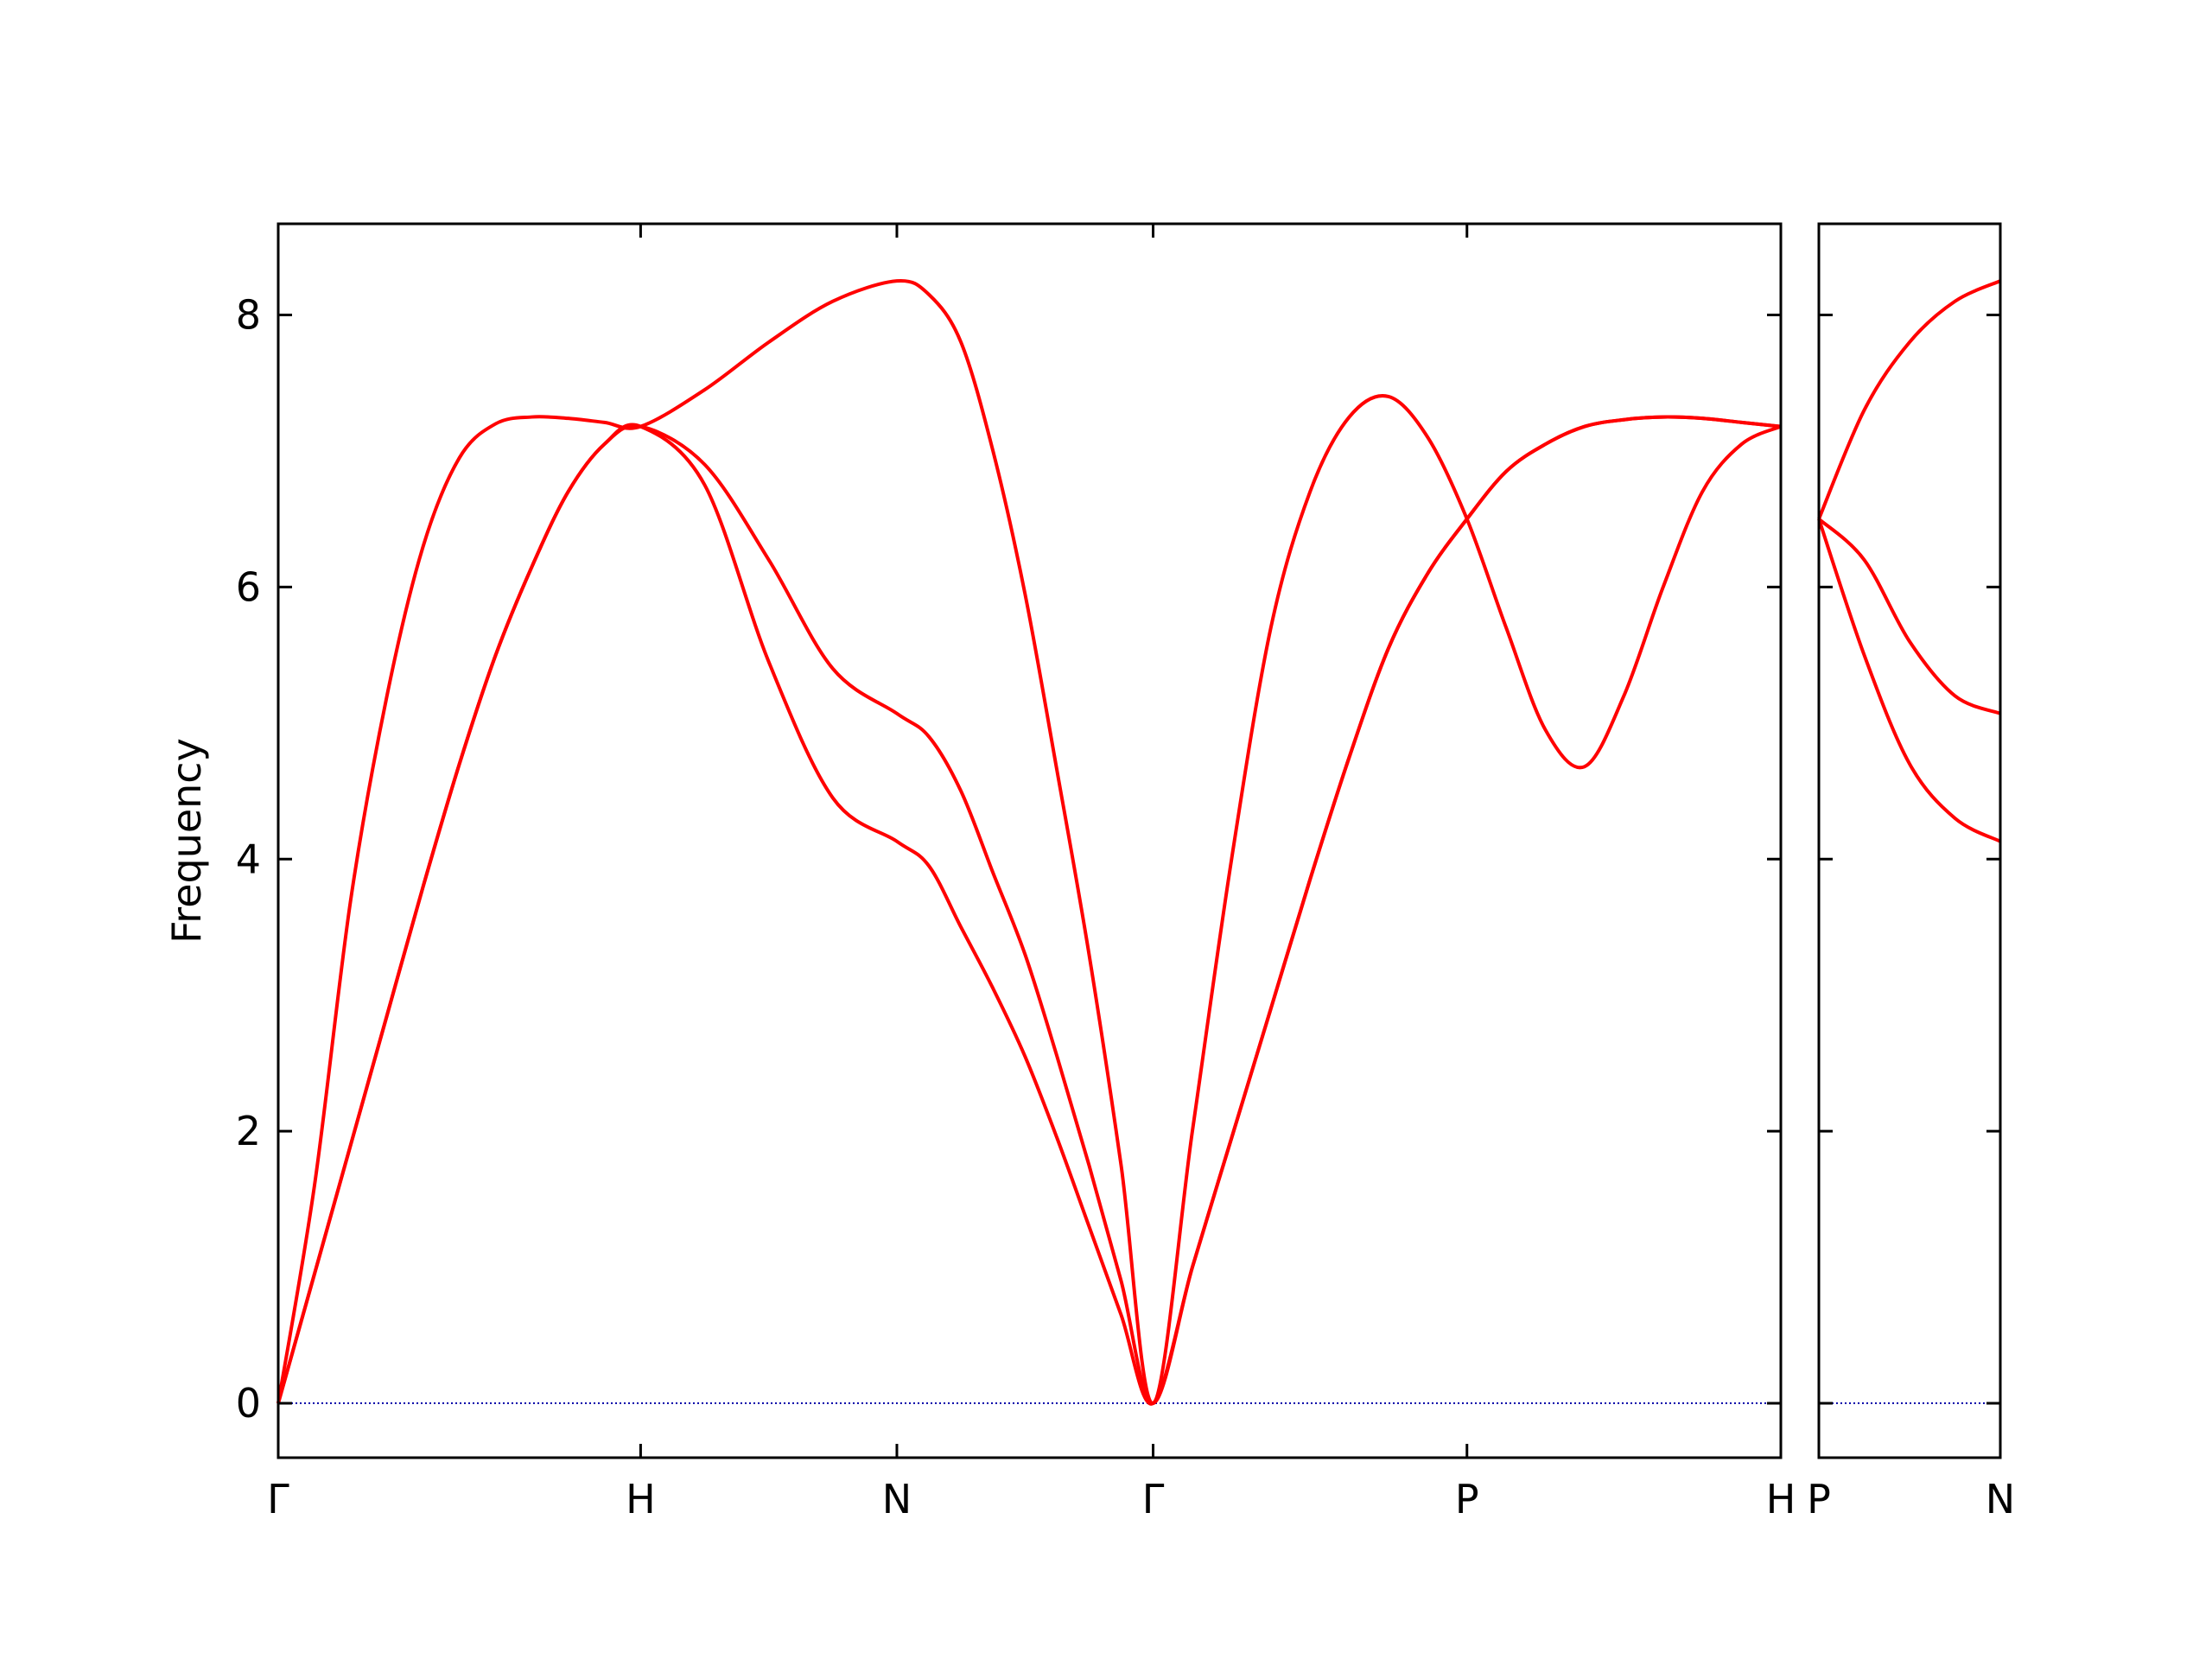 The image size is (2212, 1659). What do you see at coordinates (248, 314) in the screenshot?
I see `y-tick-label: 8` at bounding box center [248, 314].